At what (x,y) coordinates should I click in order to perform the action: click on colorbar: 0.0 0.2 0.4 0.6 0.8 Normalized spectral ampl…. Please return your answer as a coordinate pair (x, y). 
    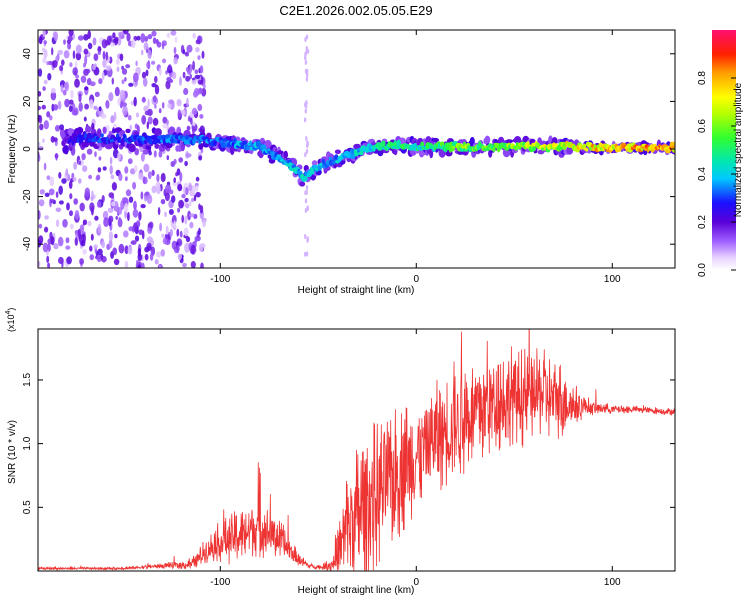
    Looking at the image, I should click on (720, 153).